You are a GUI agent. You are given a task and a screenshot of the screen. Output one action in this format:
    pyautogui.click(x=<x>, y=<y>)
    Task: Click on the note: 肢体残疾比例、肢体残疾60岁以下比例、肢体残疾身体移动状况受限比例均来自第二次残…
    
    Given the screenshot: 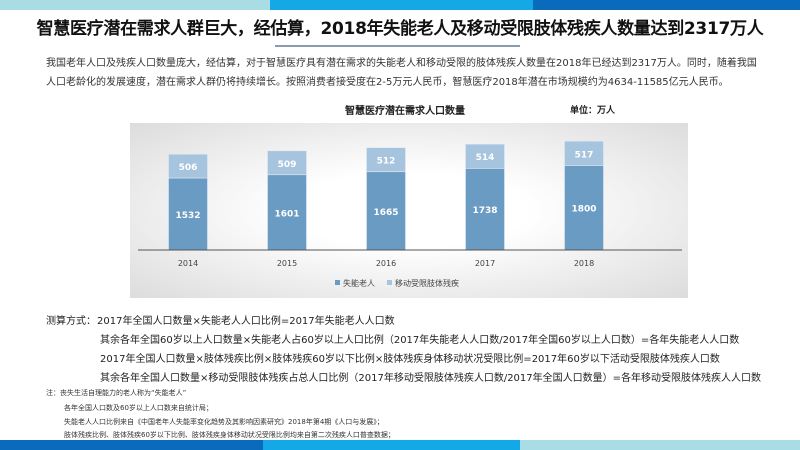 What is the action you would take?
    pyautogui.click(x=229, y=435)
    